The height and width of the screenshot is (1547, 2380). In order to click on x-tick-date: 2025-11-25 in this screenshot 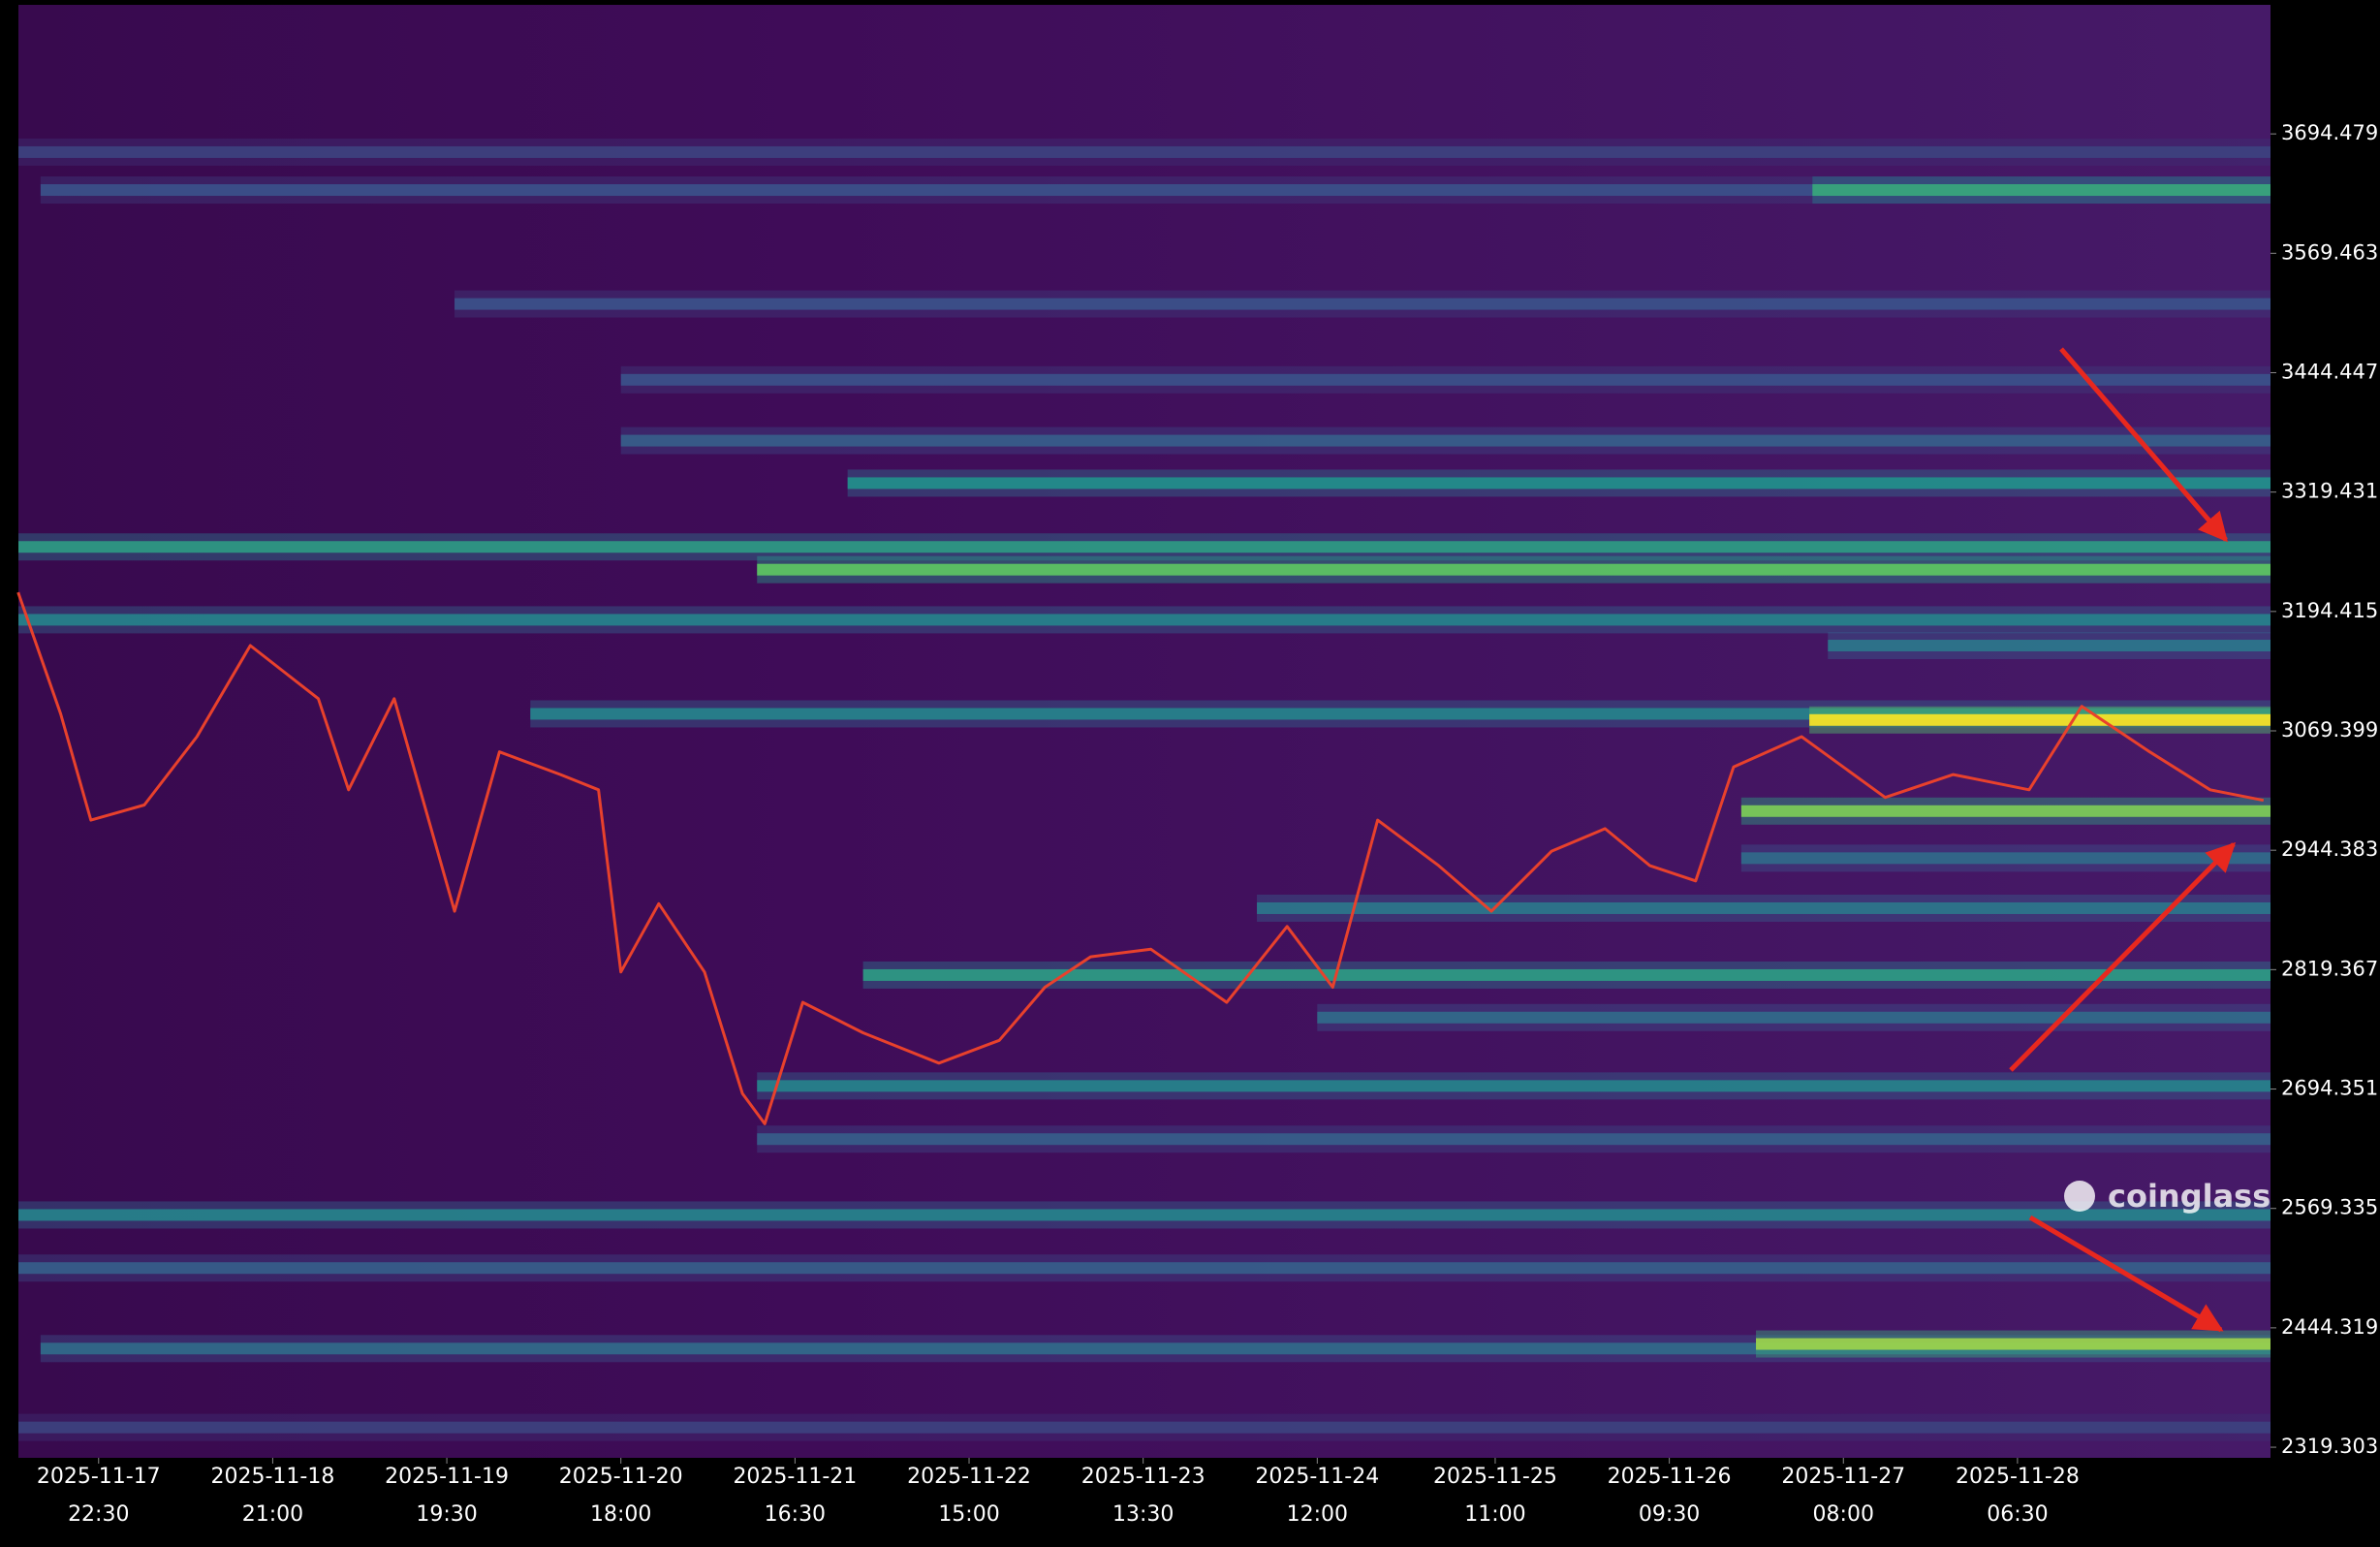, I will do `click(1495, 1477)`.